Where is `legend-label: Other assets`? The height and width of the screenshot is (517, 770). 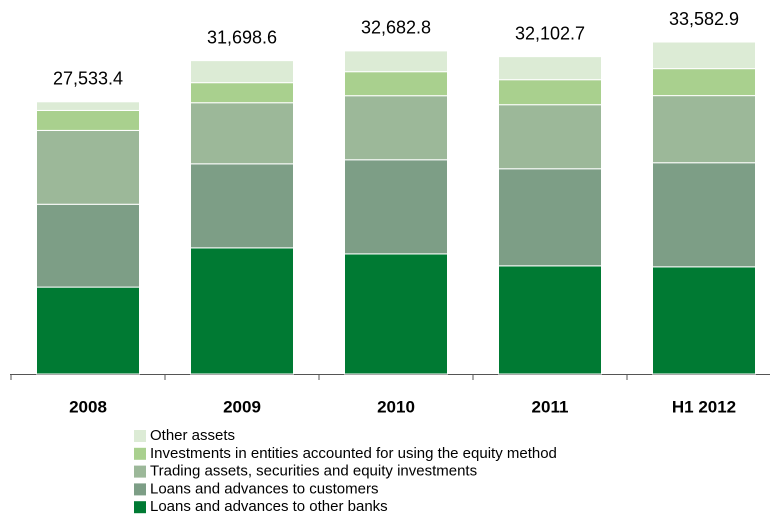
legend-label: Other assets is located at coordinates (192, 435).